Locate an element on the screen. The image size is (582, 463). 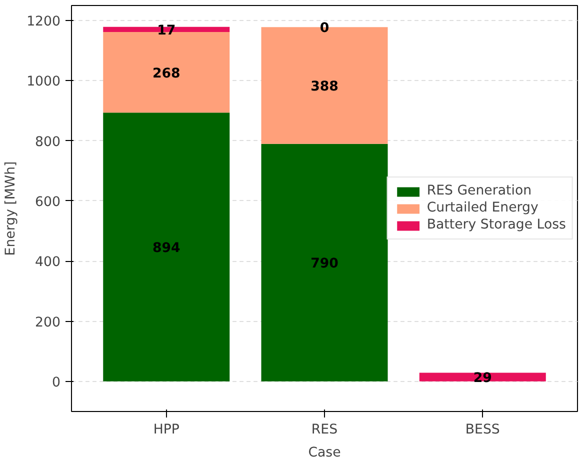
x-tick-label: HPP is located at coordinates (166, 430).